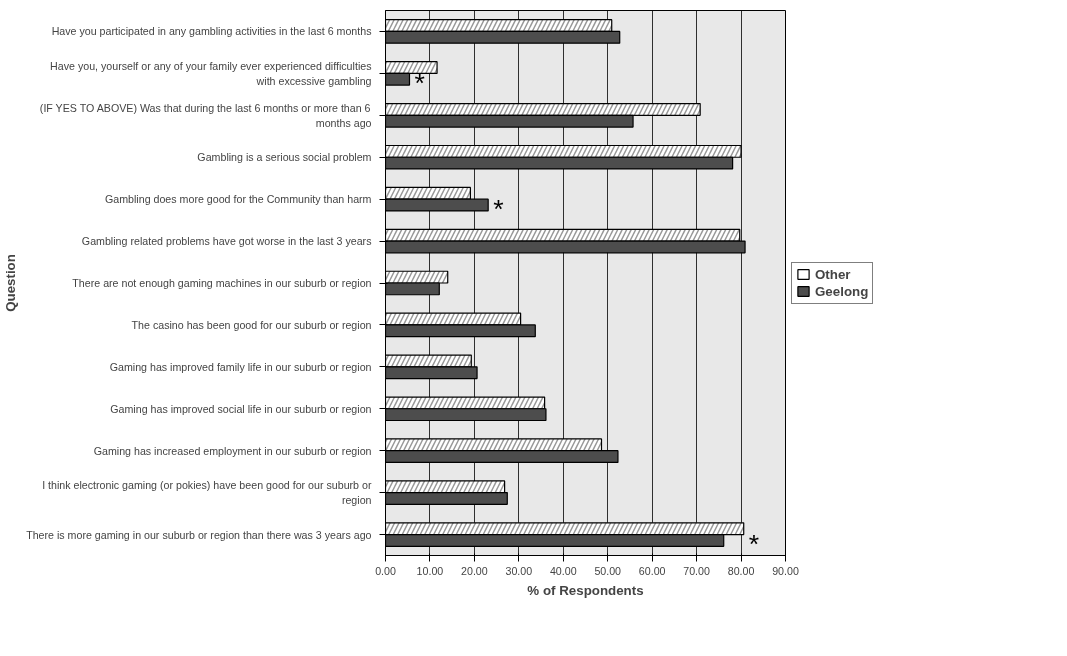  I want to click on x-tick-label: 30.00, so click(519, 570).